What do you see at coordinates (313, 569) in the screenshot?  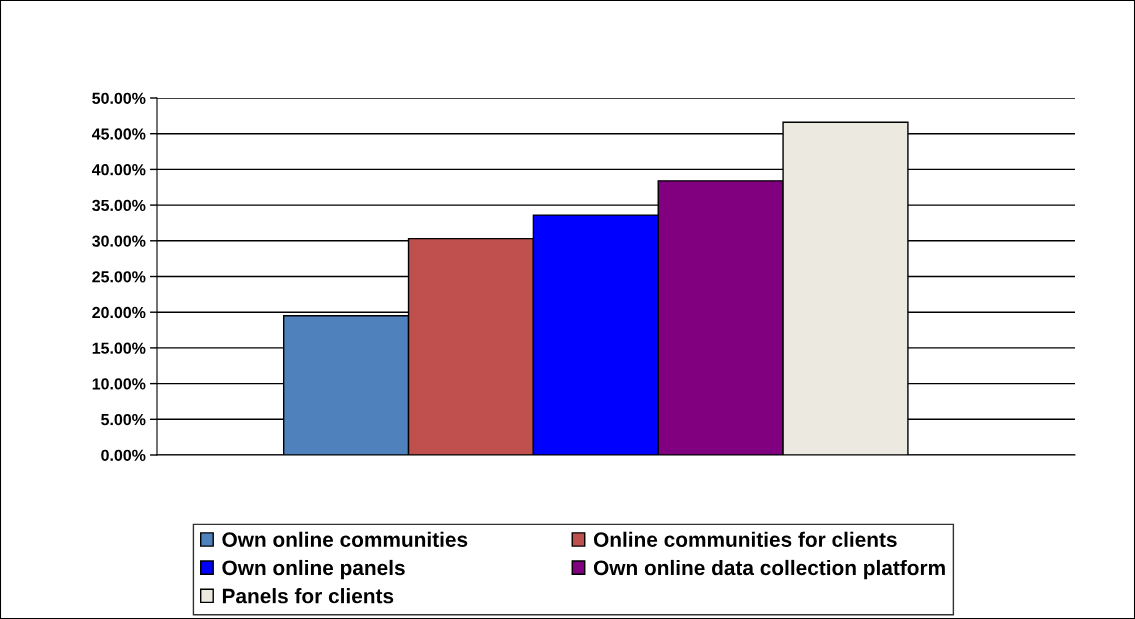 I see `legend-label: Own online panels` at bounding box center [313, 569].